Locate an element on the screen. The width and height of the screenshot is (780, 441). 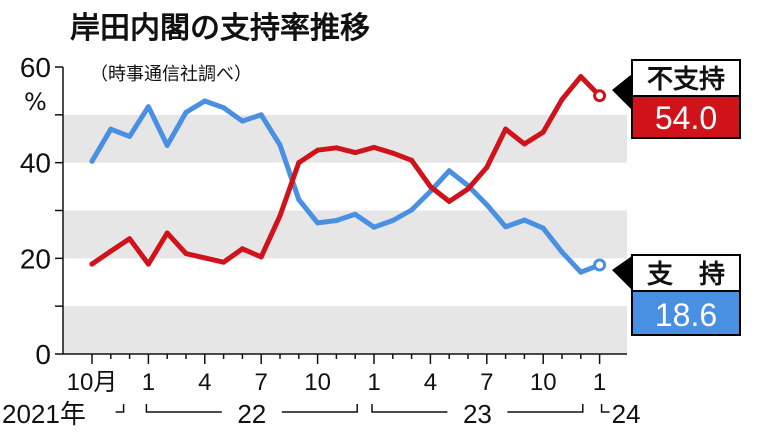
chart-title: 岸田内閣の支持率推移 is located at coordinates (220, 28).